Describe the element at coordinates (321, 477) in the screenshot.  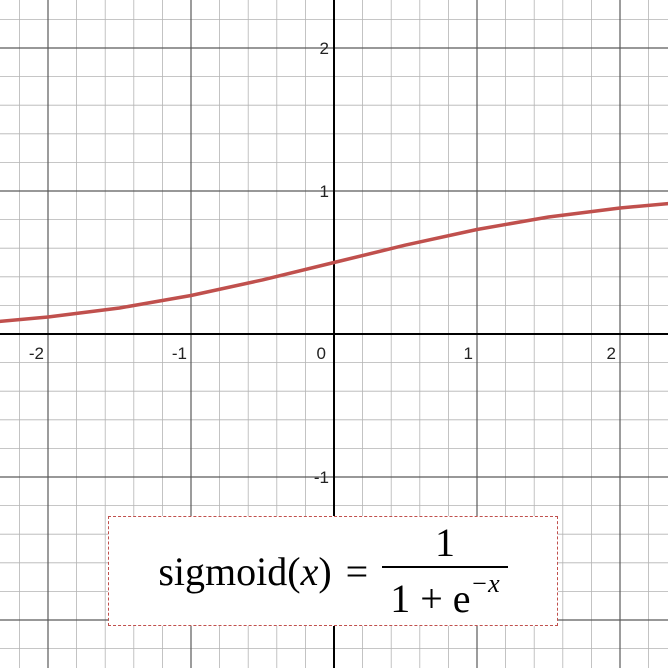
I see `y-tick-label: -1` at that location.